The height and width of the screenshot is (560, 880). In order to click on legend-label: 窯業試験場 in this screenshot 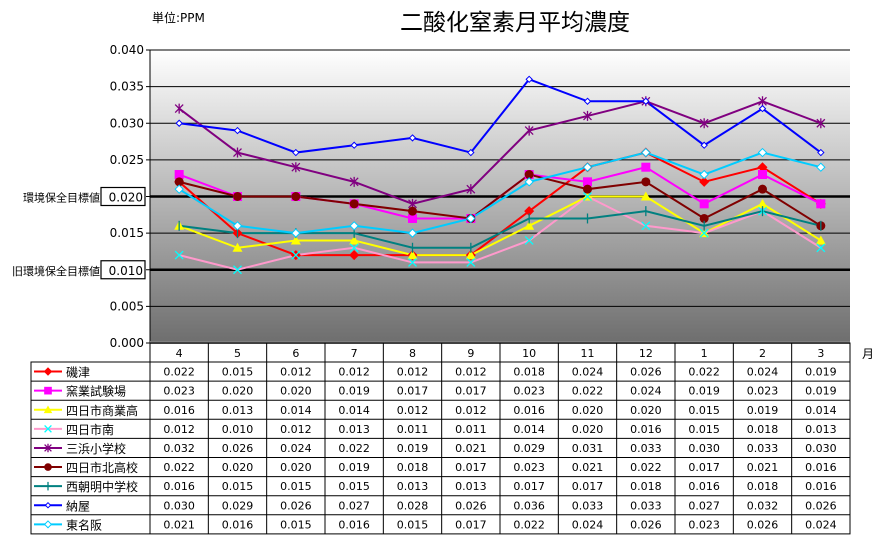, I will do `click(96, 391)`.